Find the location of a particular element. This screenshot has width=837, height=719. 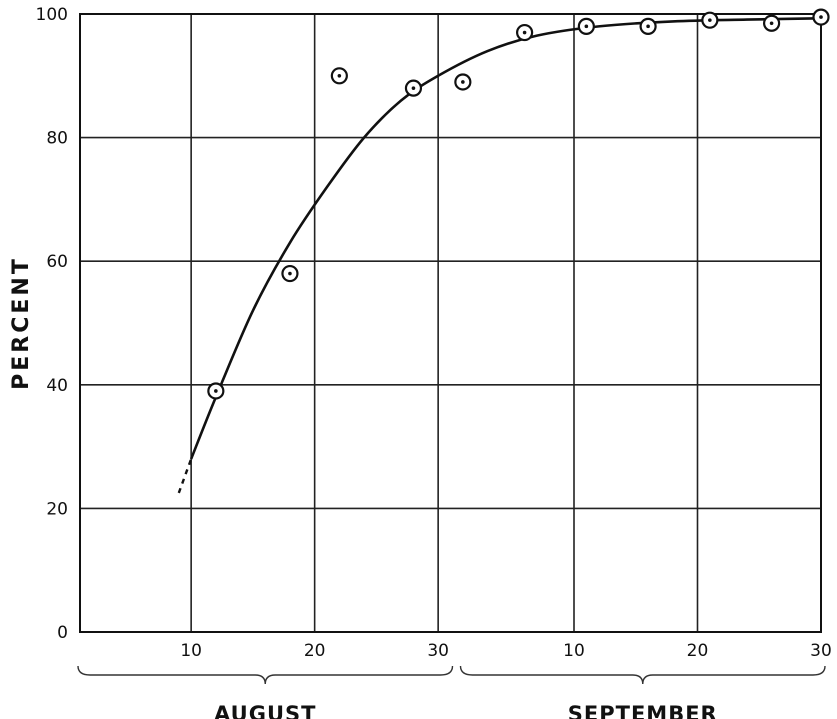

month-braces: AUGUST SEPTEMBER is located at coordinates (451, 692).